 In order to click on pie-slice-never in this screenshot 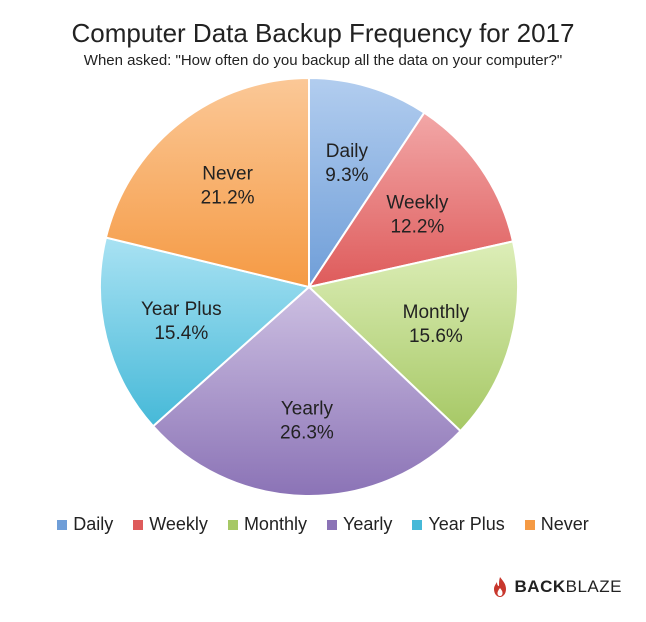, I will do `click(207, 182)`.